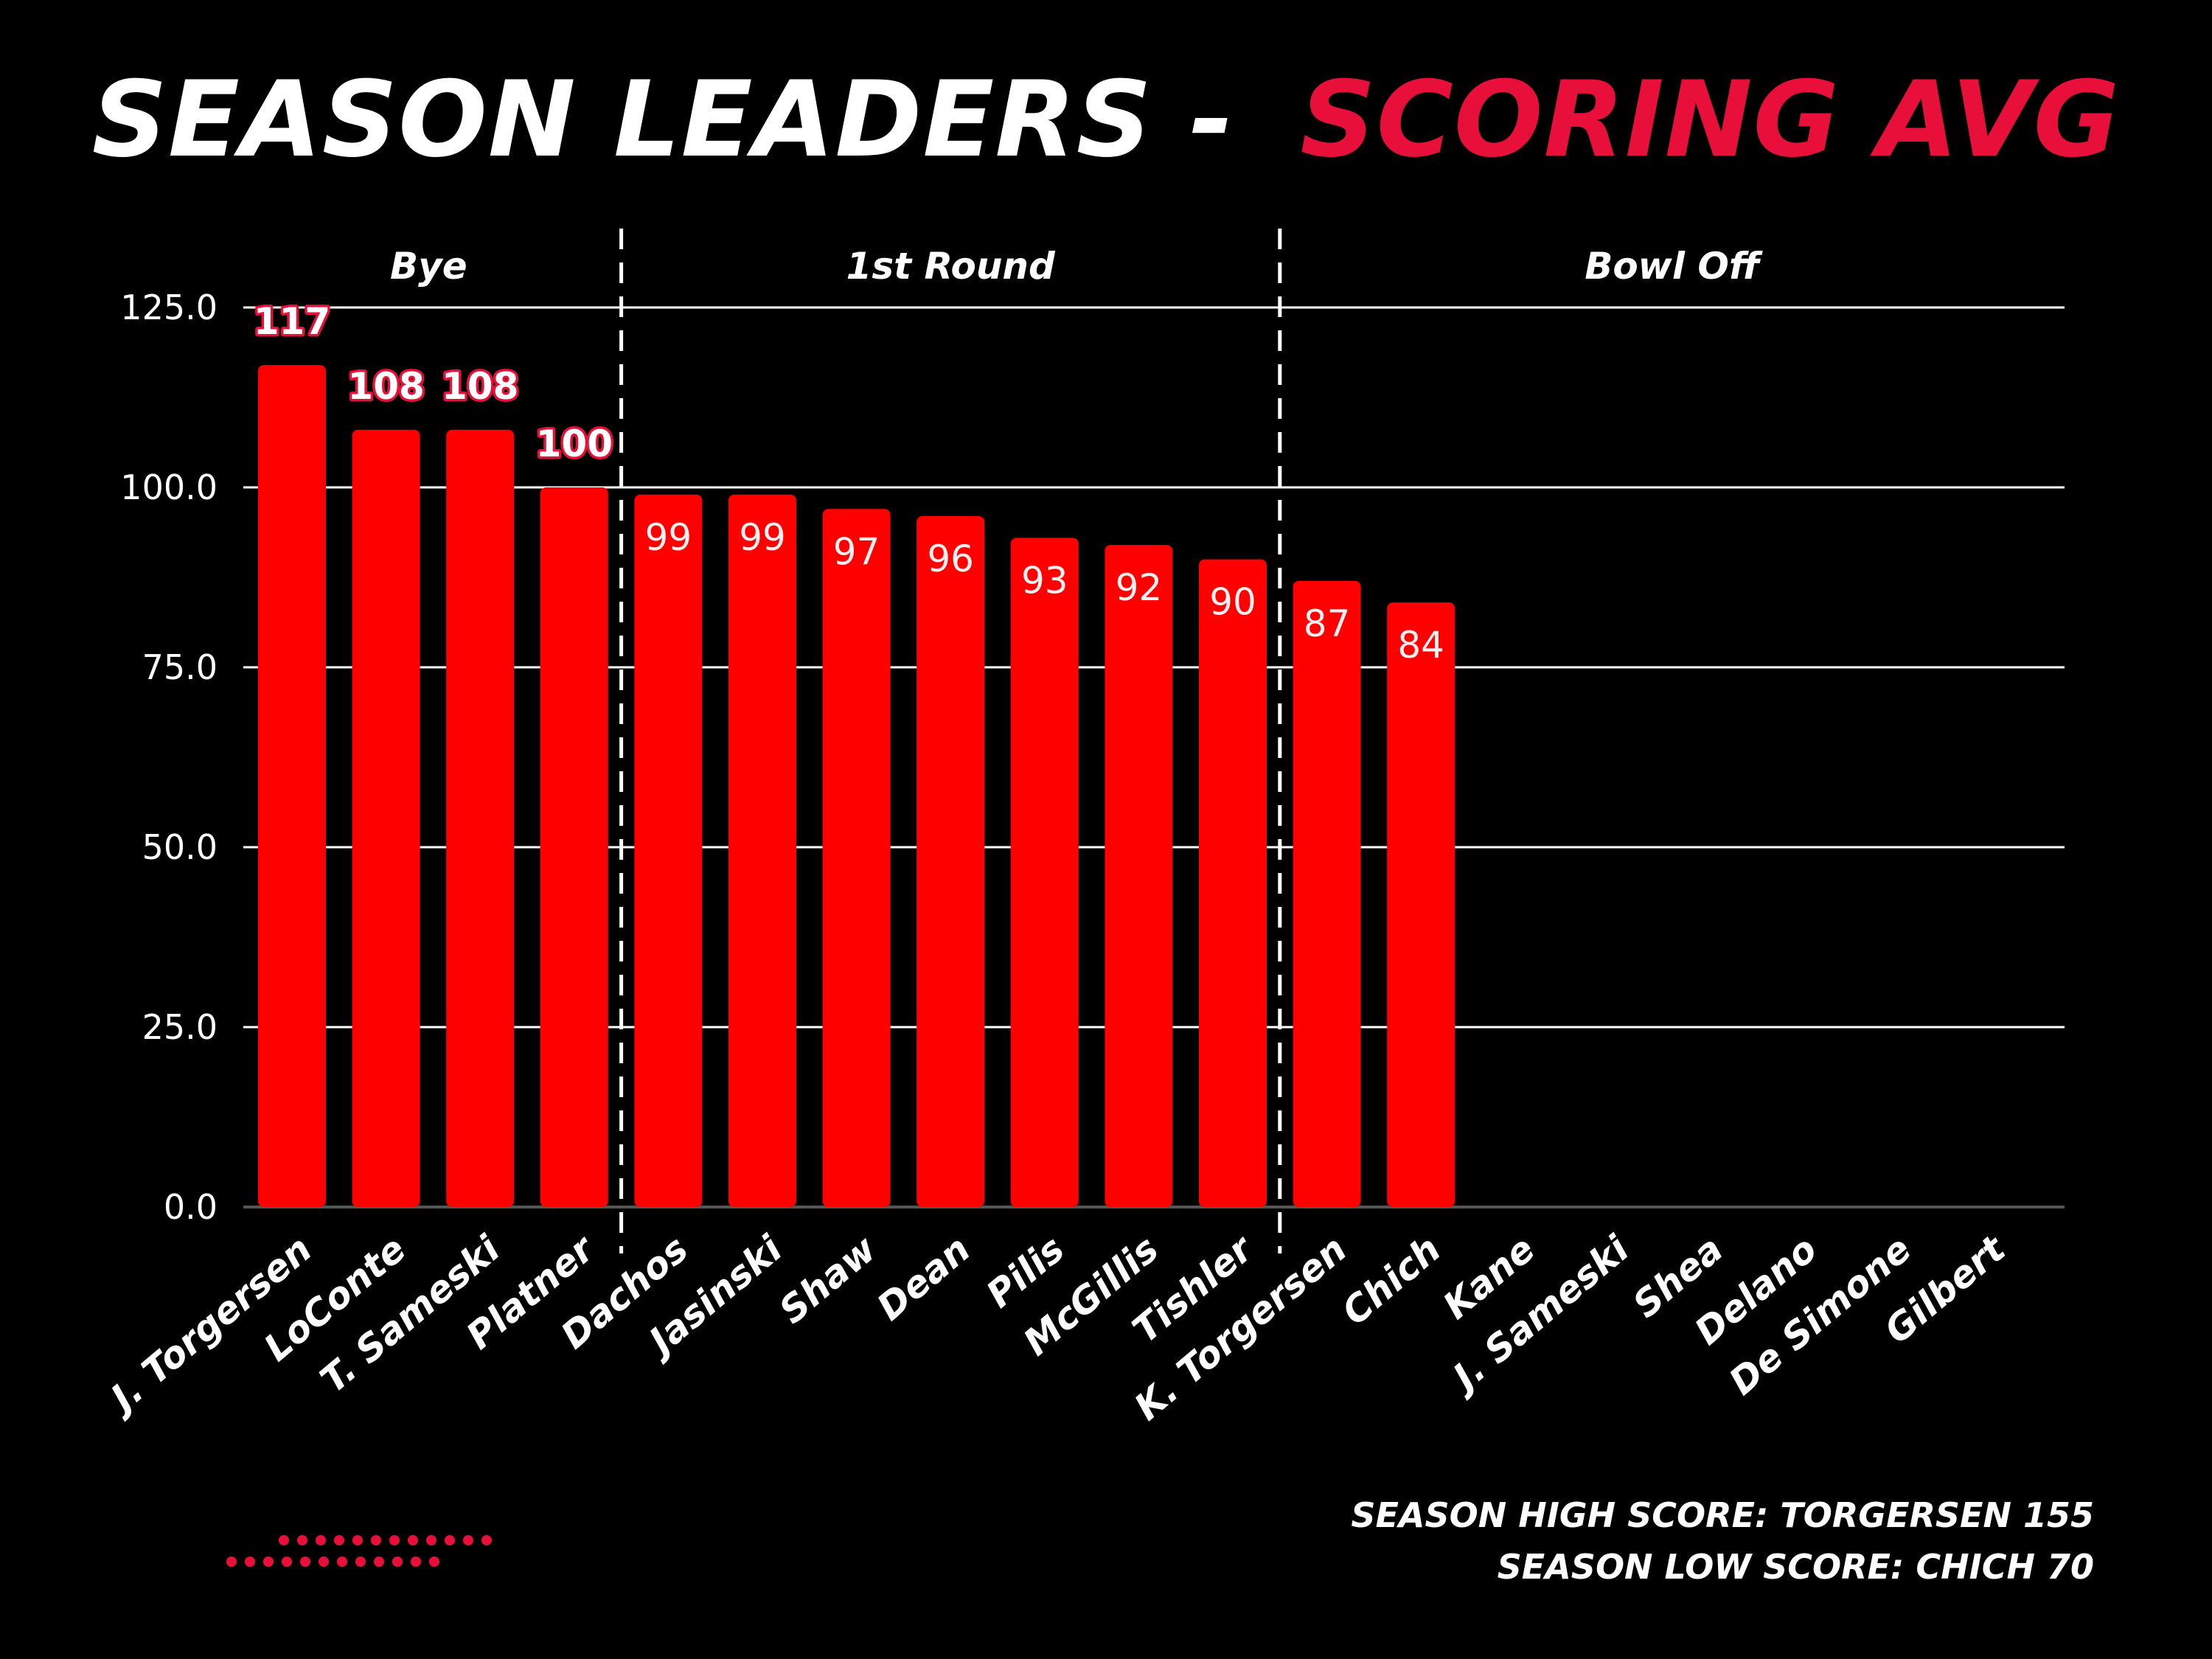  Describe the element at coordinates (180, 847) in the screenshot. I see `y-tick-label: 50.0` at that location.